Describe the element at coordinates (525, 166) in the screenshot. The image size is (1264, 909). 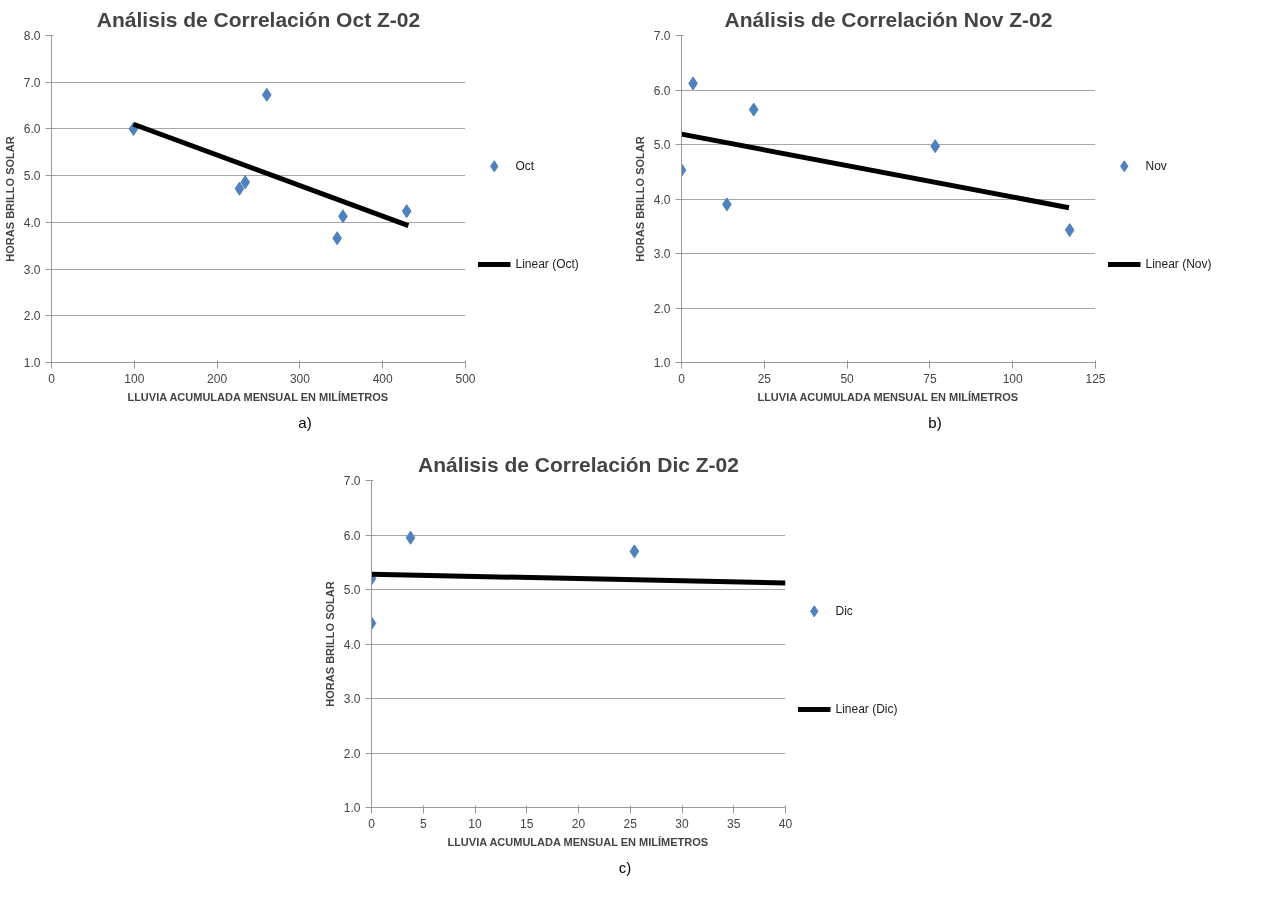
I see `legend-label: Oct` at that location.